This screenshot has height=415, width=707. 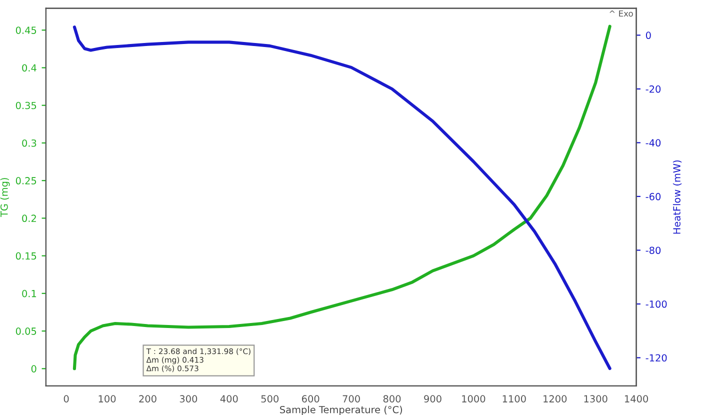 I want to click on y-tick-label: 0.15, so click(x=26, y=256).